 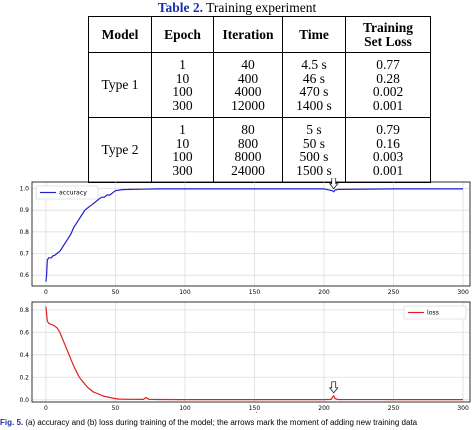 What do you see at coordinates (314, 170) in the screenshot?
I see `cell-value: 1500 s` at bounding box center [314, 170].